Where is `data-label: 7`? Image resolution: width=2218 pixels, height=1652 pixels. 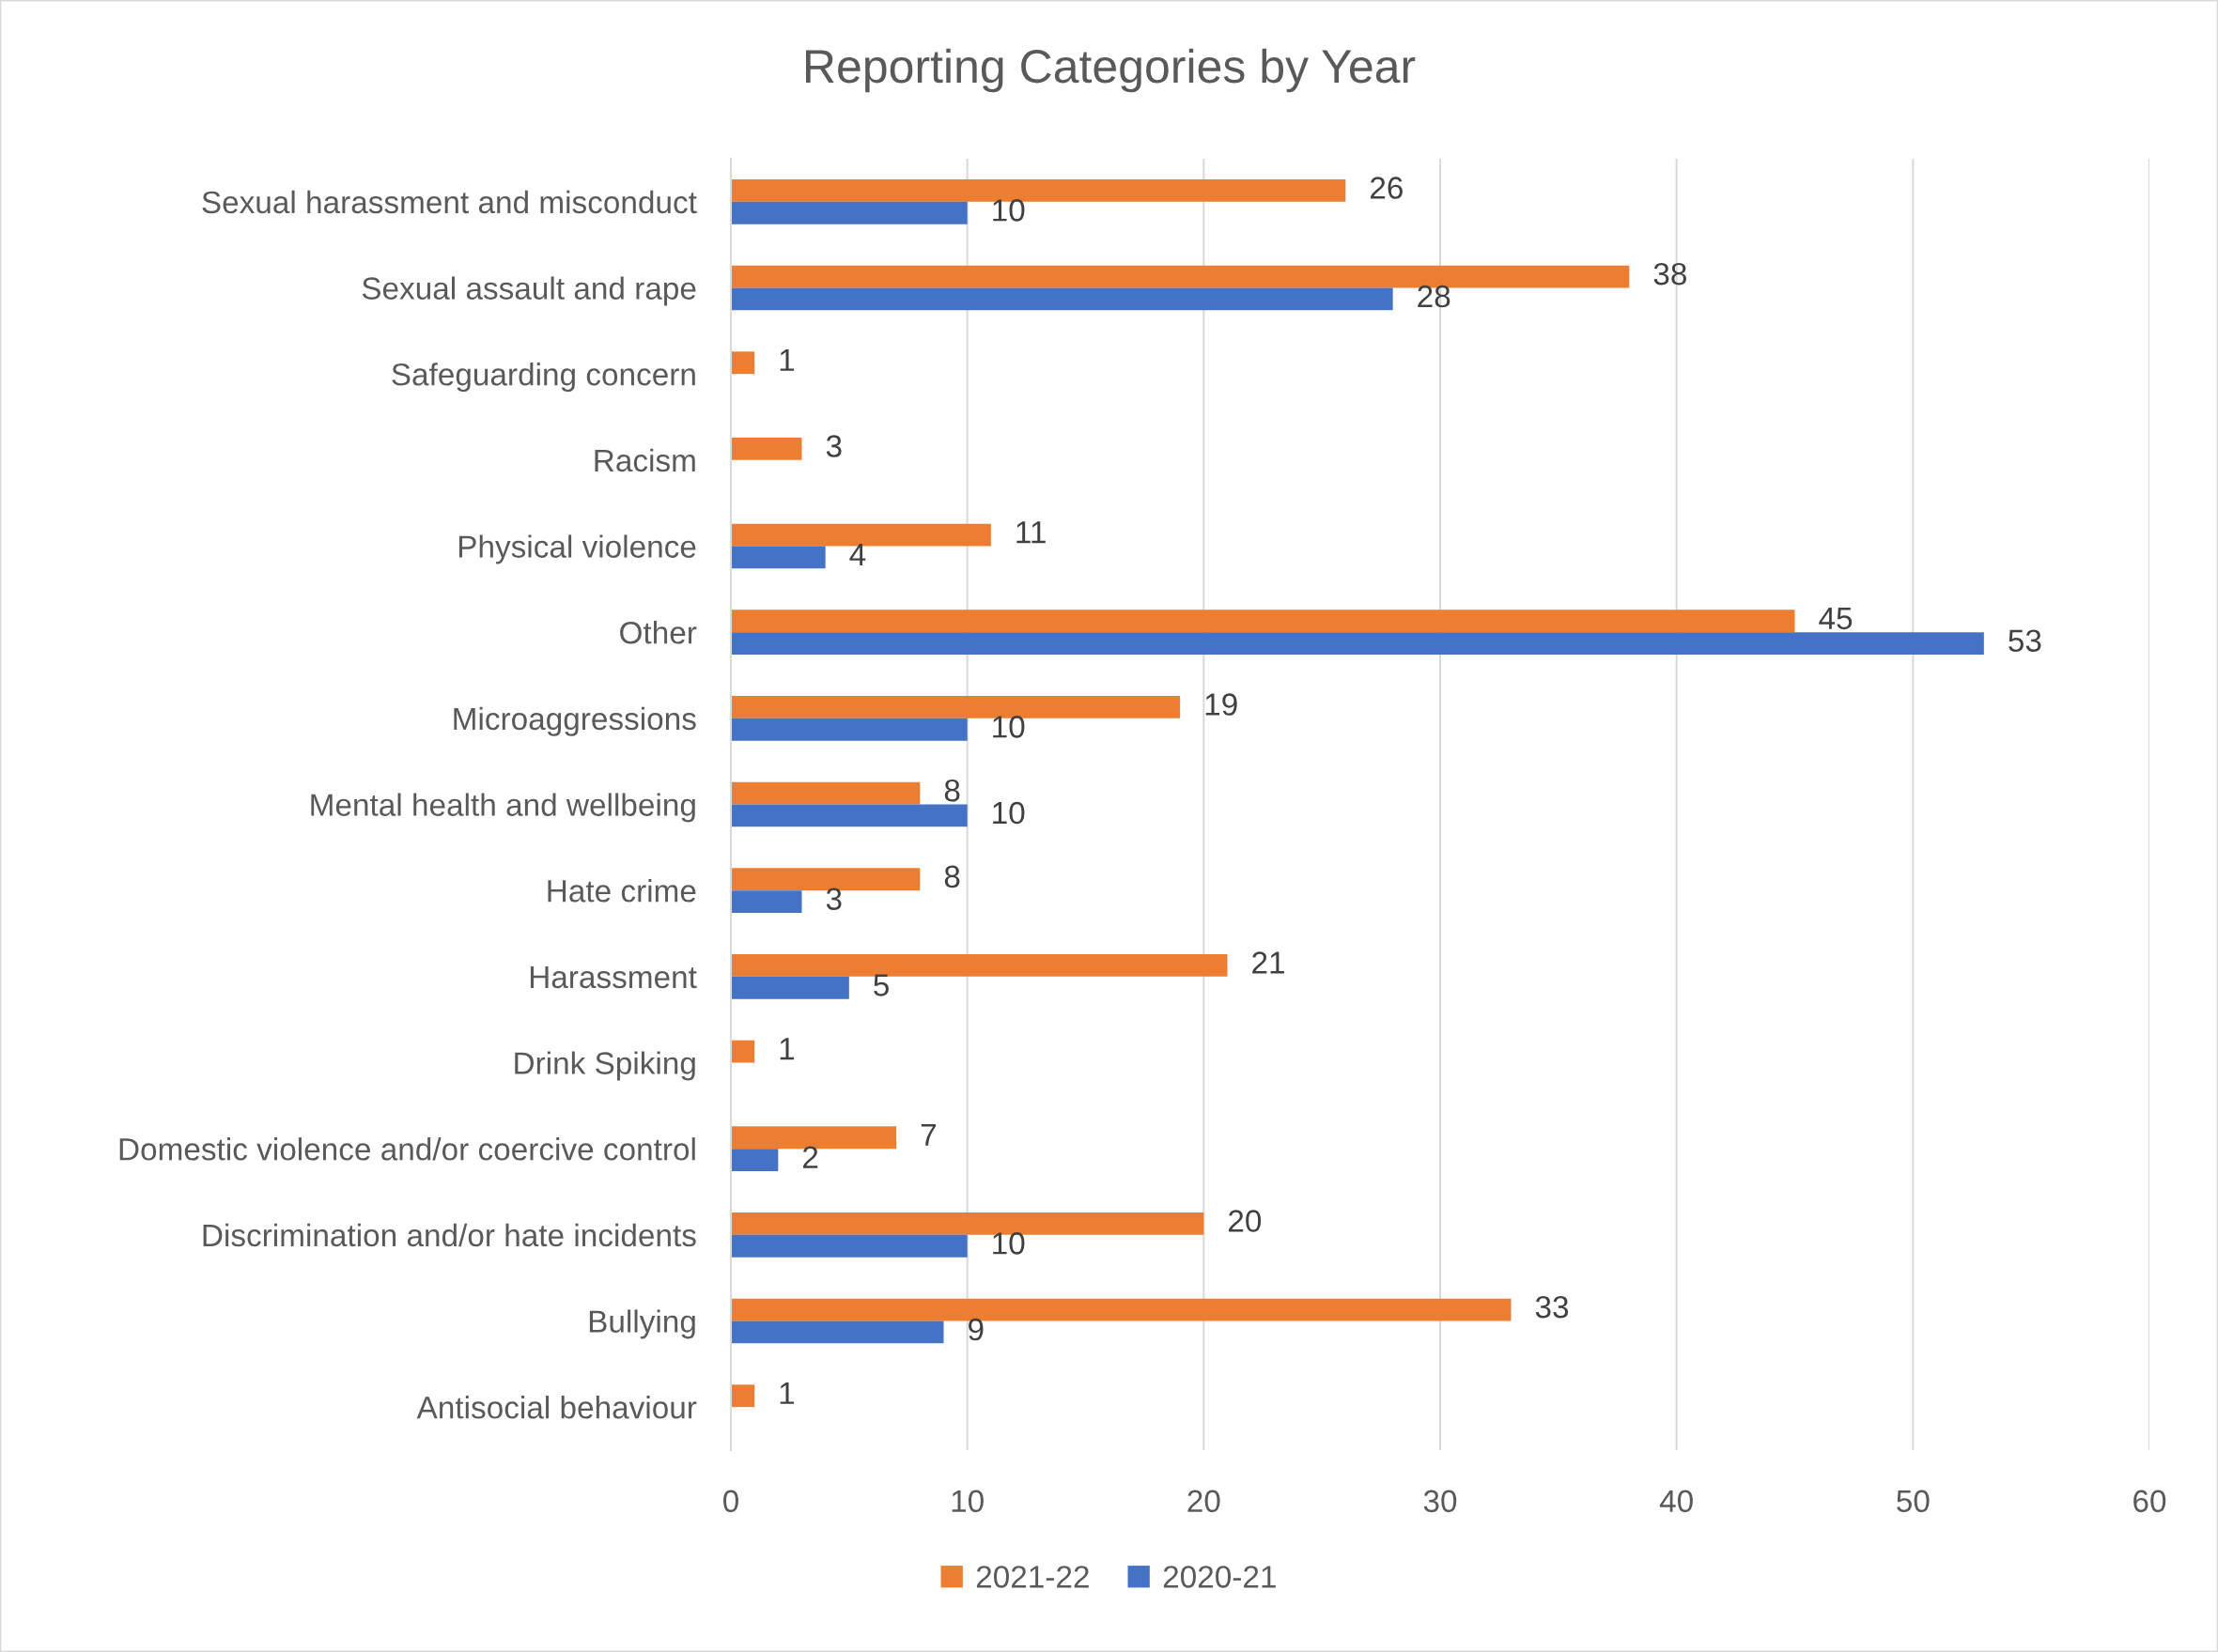
data-label: 7 is located at coordinates (929, 1134).